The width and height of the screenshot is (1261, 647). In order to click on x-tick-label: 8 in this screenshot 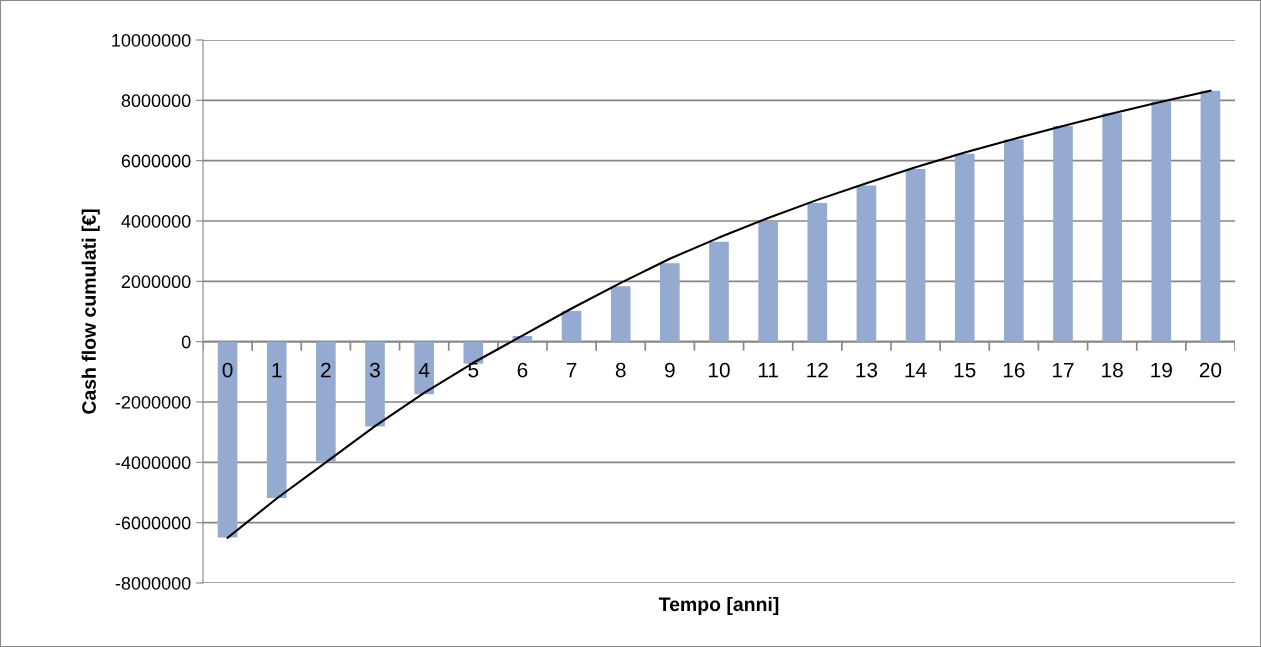, I will do `click(620, 370)`.